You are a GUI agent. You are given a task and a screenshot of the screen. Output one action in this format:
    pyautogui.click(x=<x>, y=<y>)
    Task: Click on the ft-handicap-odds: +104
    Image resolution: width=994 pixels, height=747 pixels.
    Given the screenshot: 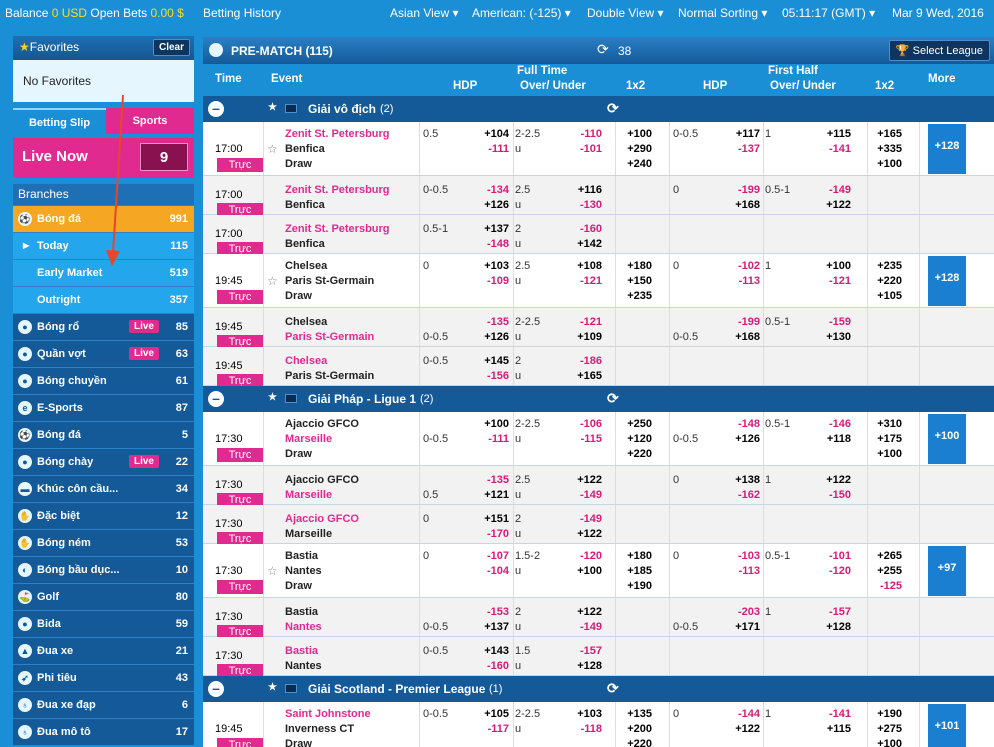 What is the action you would take?
    pyautogui.click(x=496, y=134)
    